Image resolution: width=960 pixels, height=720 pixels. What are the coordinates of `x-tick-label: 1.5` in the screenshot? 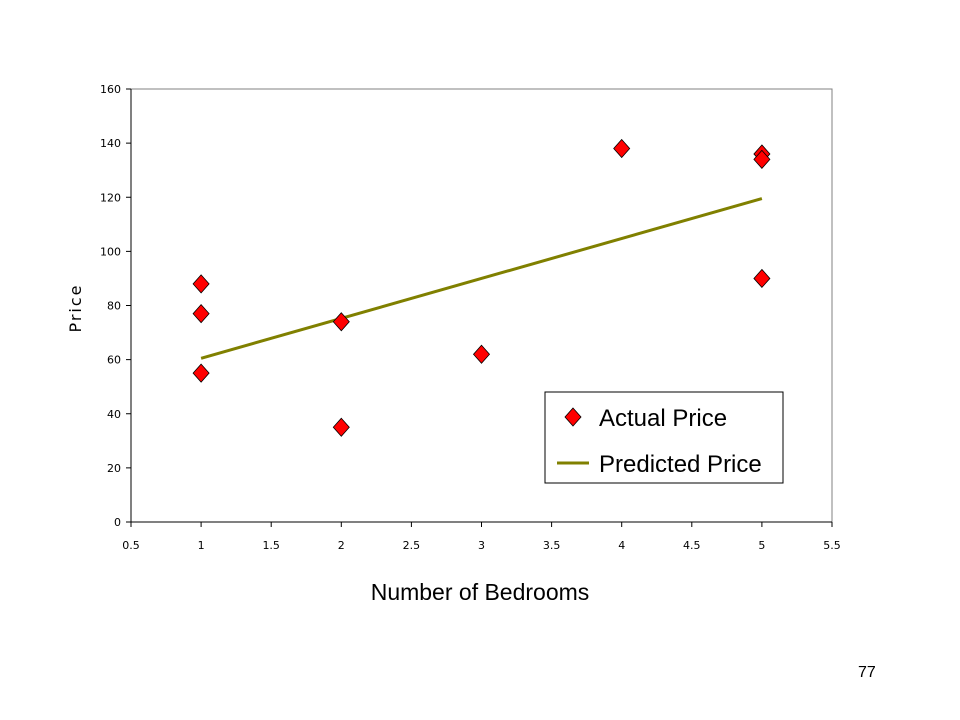 It's located at (271, 545).